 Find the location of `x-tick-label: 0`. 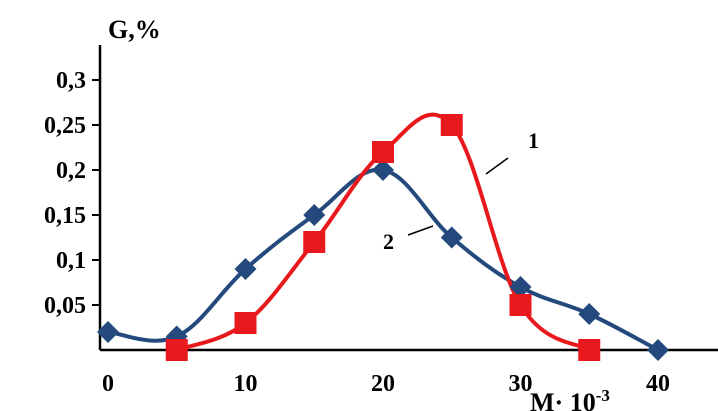

x-tick-label: 0 is located at coordinates (108, 384).